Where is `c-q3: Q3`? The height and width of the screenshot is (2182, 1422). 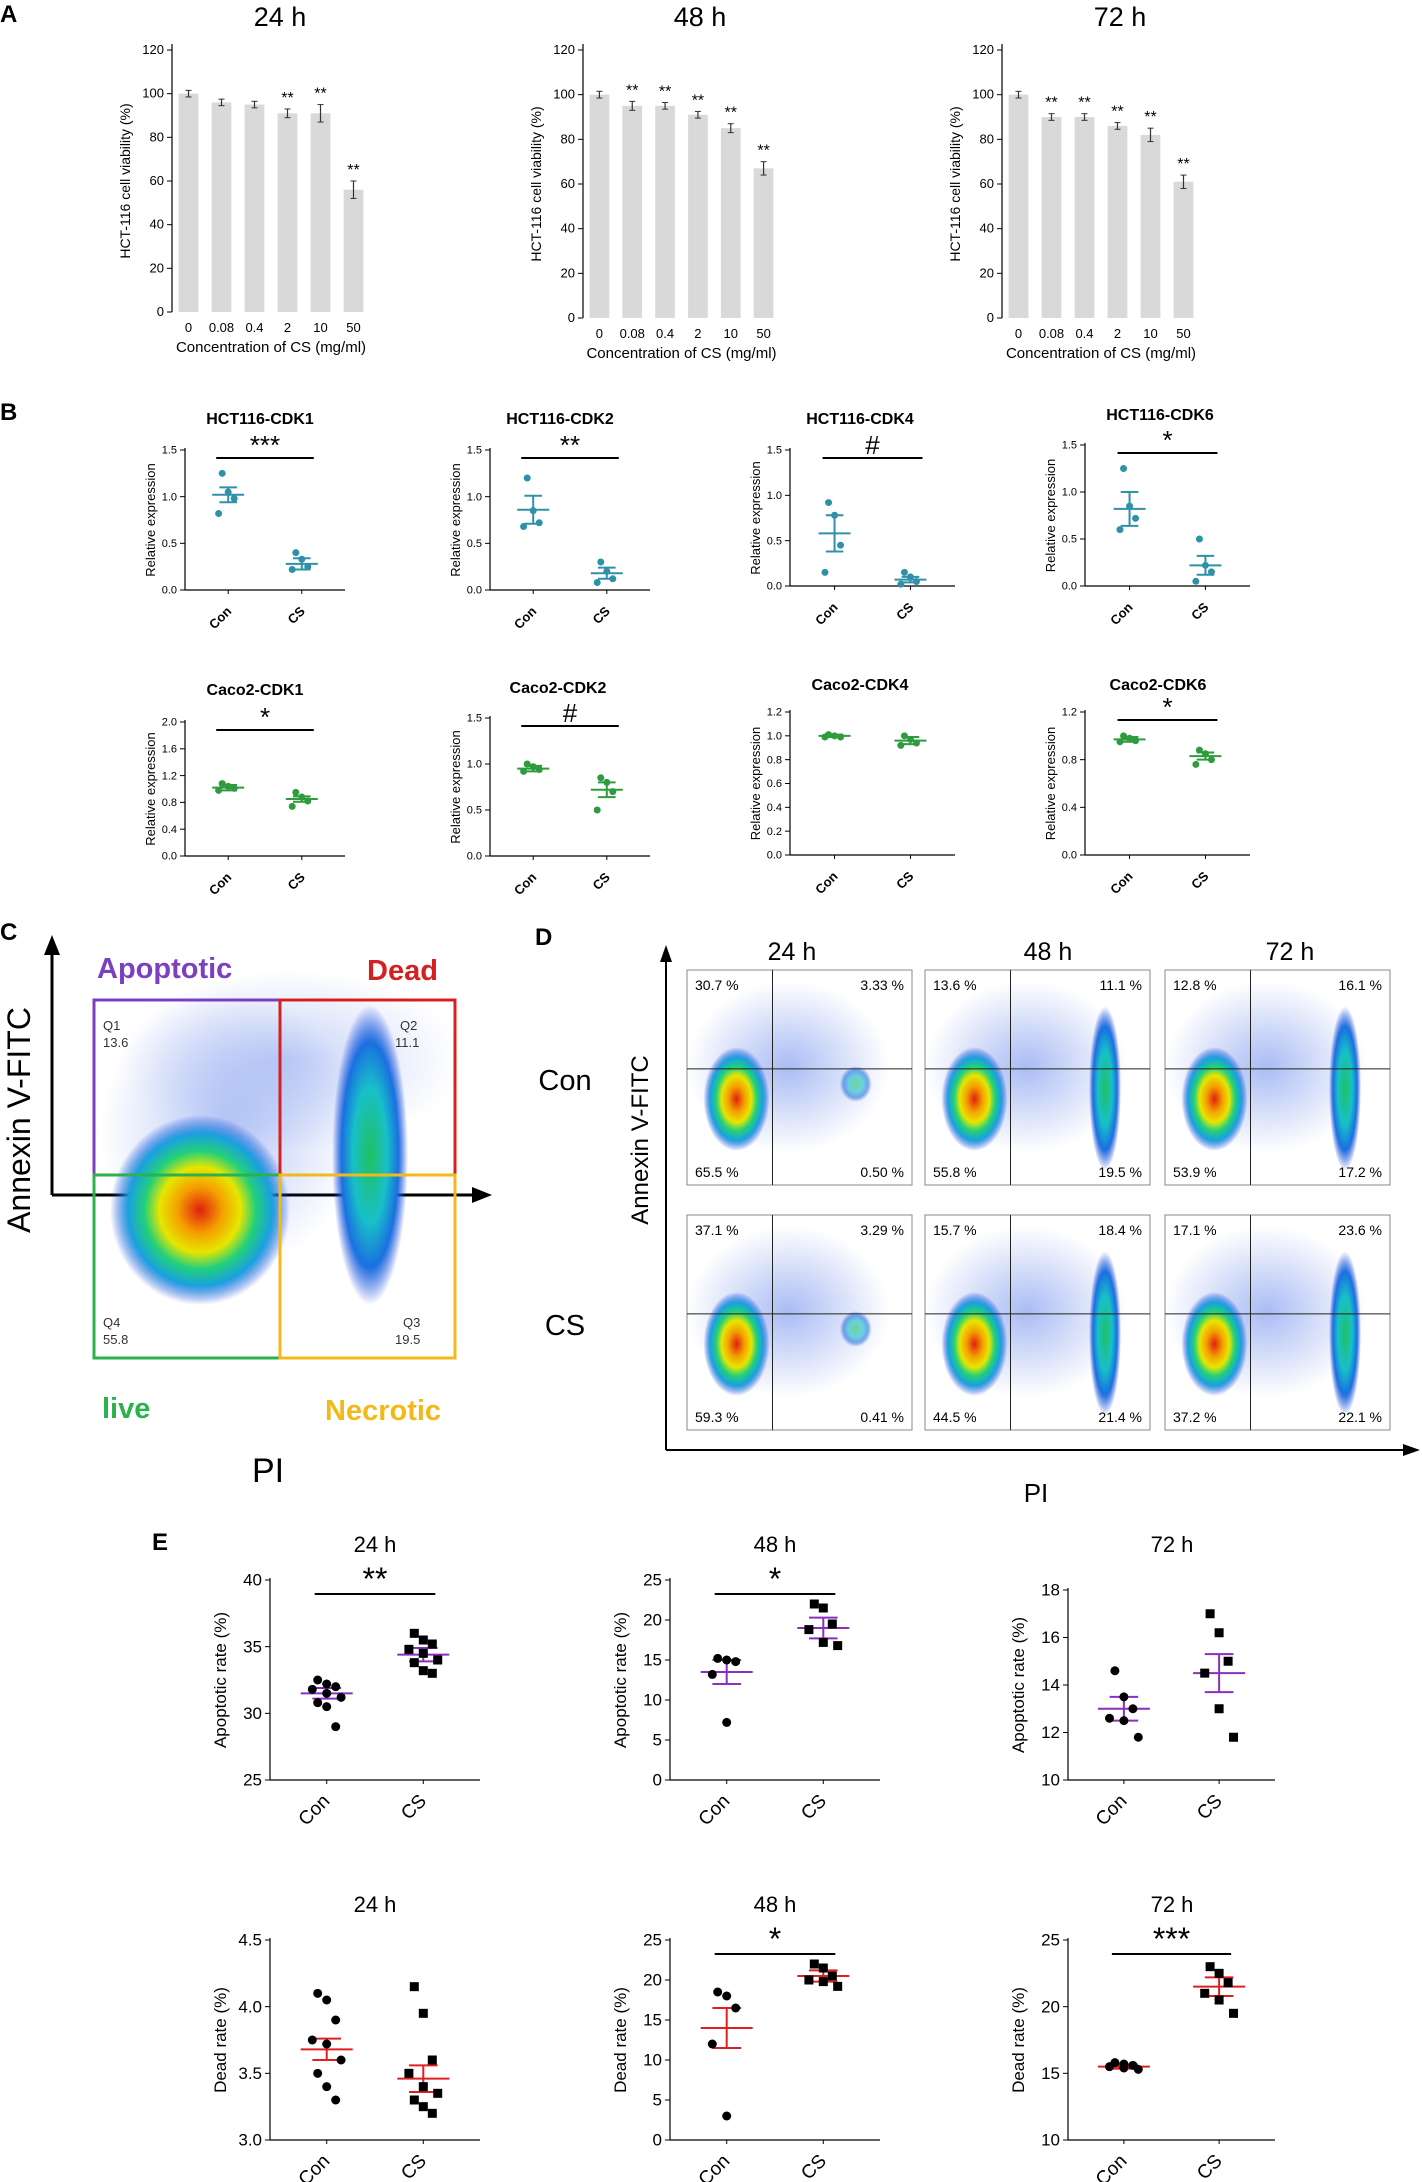 c-q3: Q3 is located at coordinates (411, 1322).